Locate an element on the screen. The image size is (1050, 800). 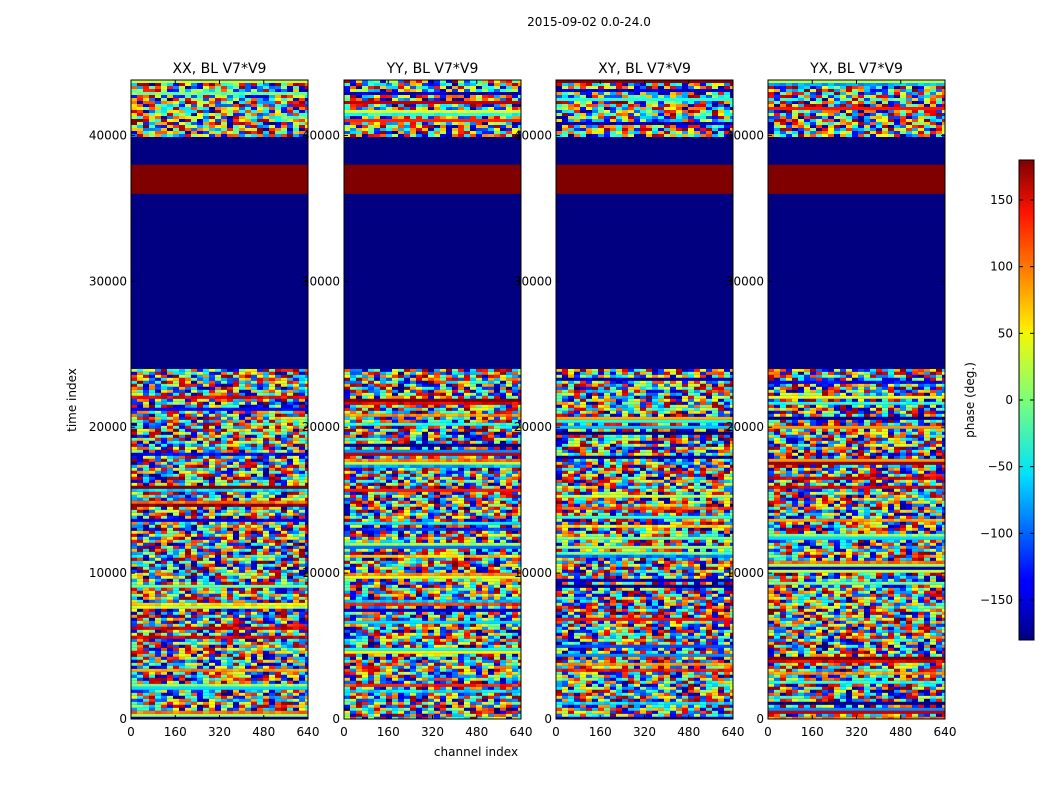
colorbar-tick-label: 0 is located at coordinates (1009, 400).